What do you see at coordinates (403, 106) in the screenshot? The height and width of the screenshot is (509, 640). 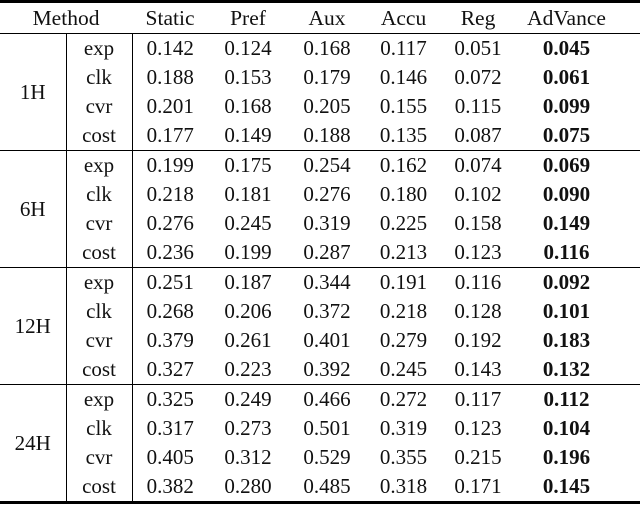 I see `cell-accu: 0.155` at bounding box center [403, 106].